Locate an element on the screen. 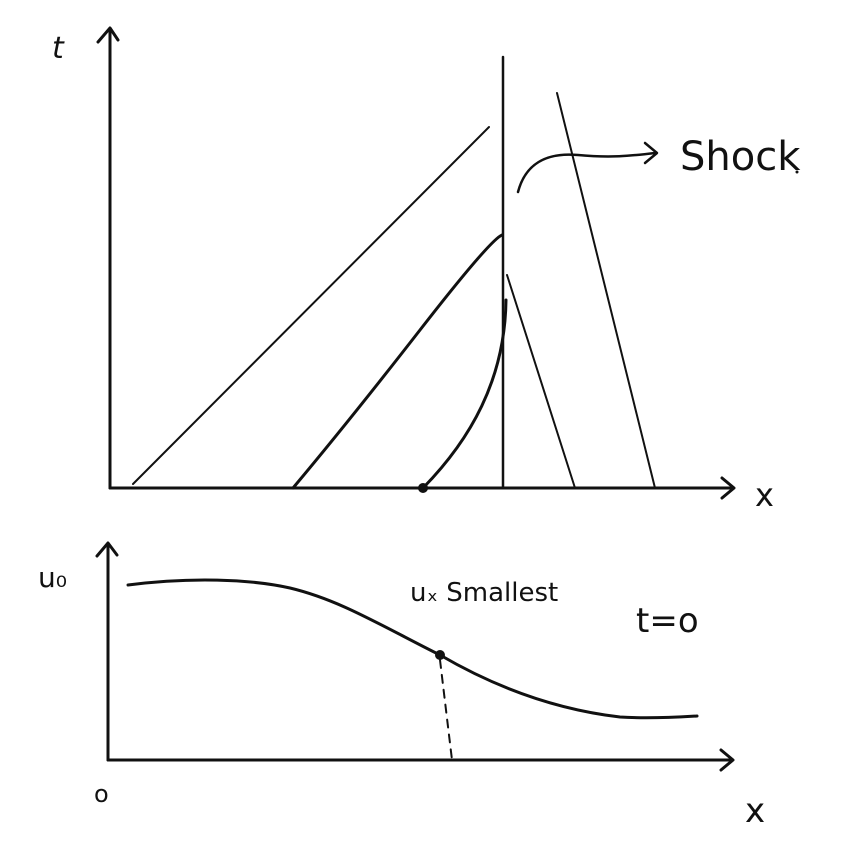 This screenshot has height=859, width=861. top-y-axis-arrowhead is located at coordinates (108, 35).